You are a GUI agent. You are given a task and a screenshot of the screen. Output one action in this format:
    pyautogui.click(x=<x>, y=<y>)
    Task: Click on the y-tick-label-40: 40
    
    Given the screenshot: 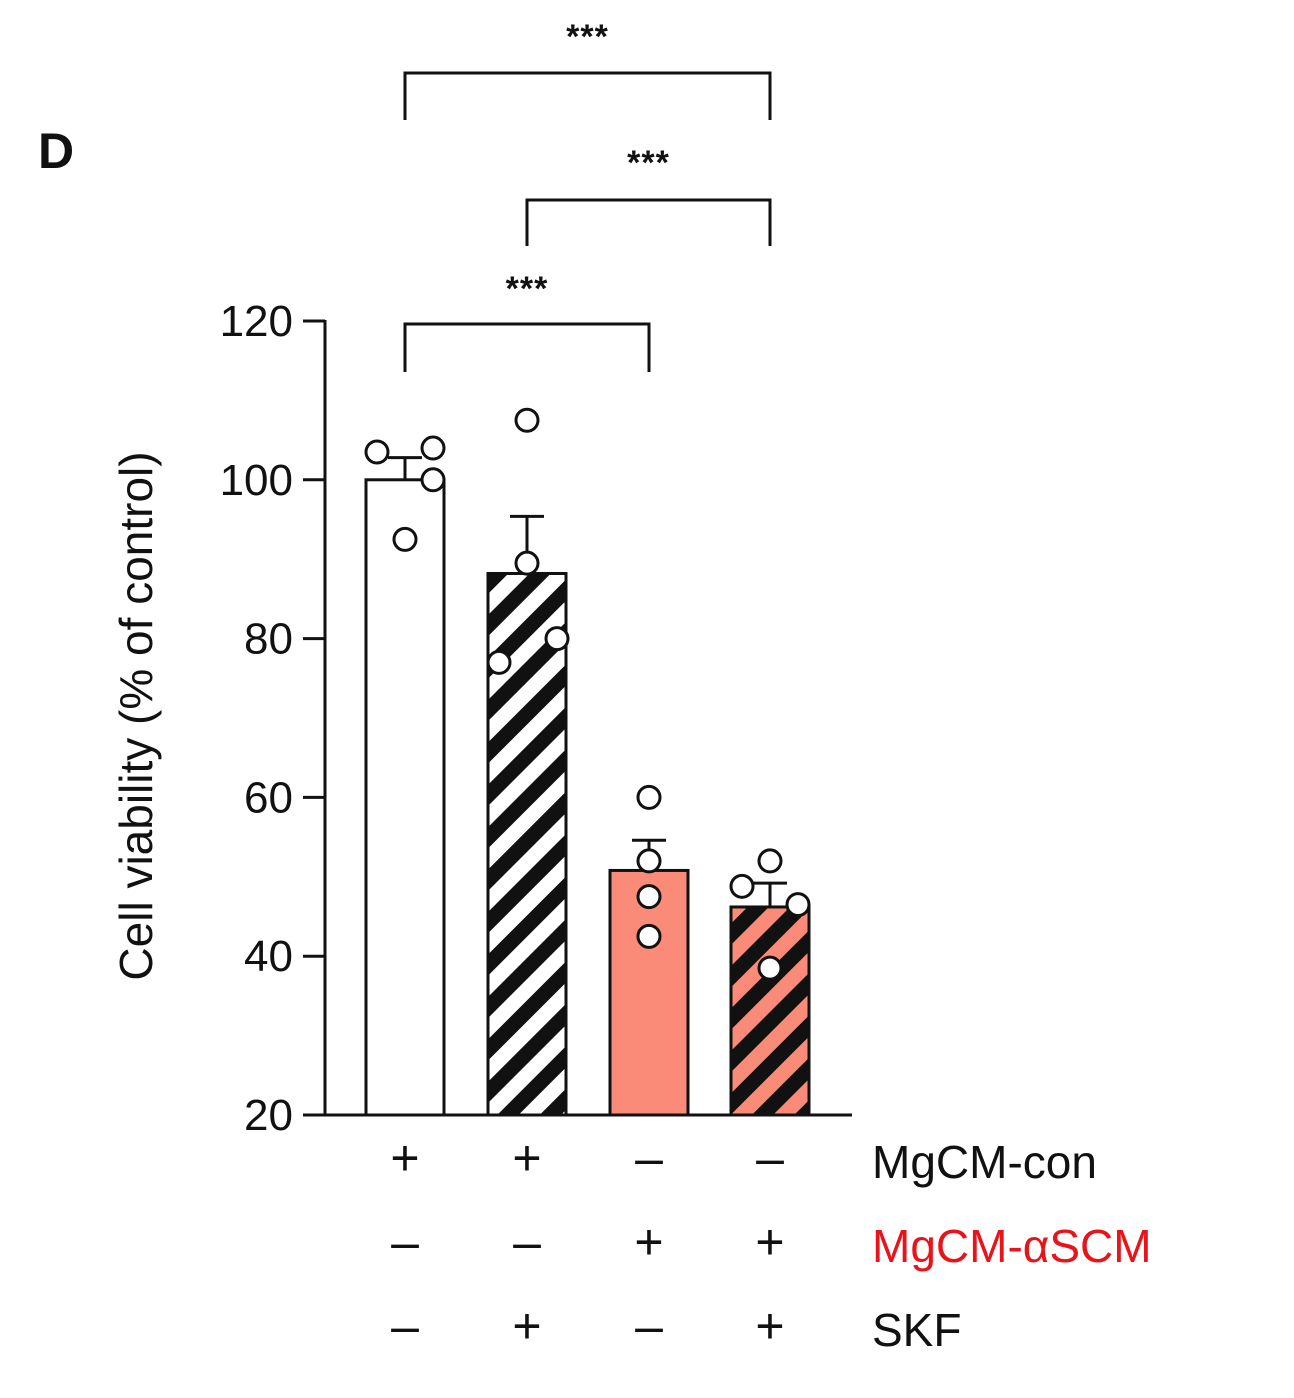 What is the action you would take?
    pyautogui.click(x=268, y=956)
    